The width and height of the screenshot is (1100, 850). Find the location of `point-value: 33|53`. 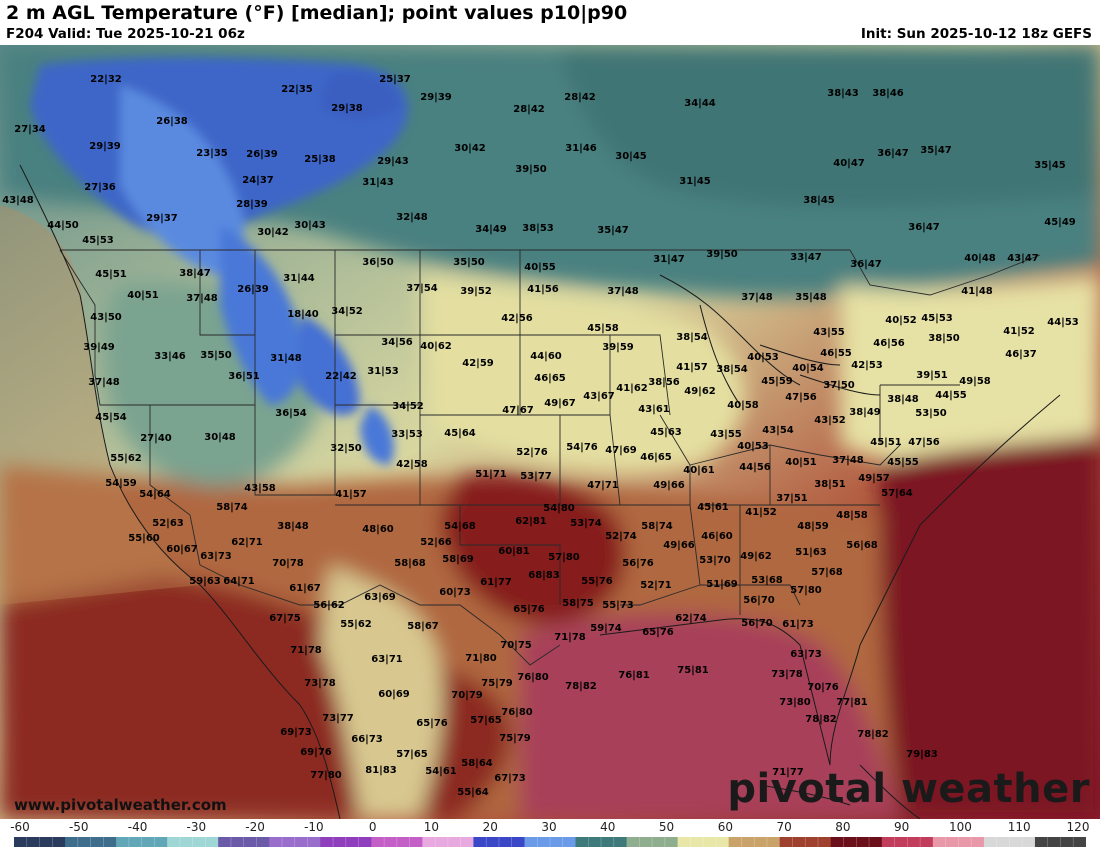

point-value: 33|53 is located at coordinates (407, 434).